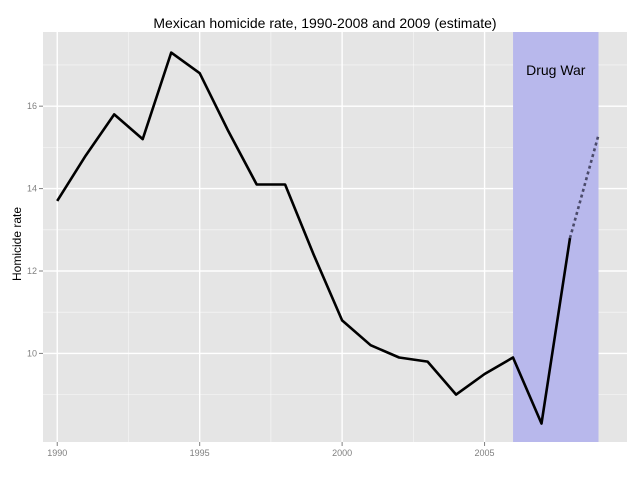 This screenshot has width=640, height=480. Describe the element at coordinates (556, 70) in the screenshot. I see `drug-war-label: Drug War` at that location.